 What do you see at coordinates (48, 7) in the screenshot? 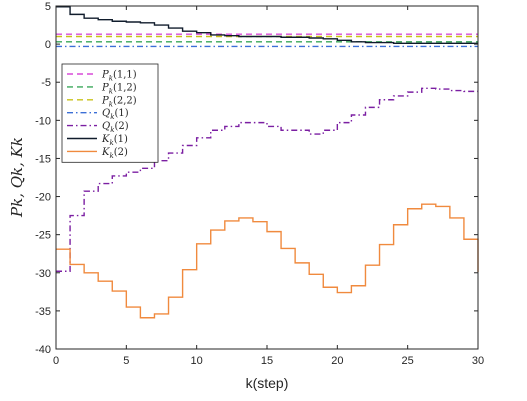
I see `y-tick-label: 5` at bounding box center [48, 7].